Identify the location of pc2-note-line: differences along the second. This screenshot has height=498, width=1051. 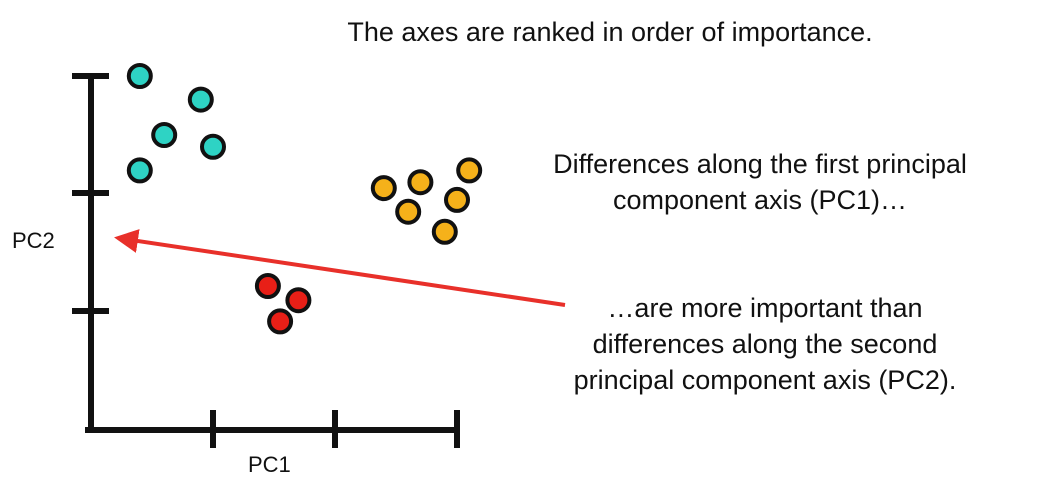
(765, 344).